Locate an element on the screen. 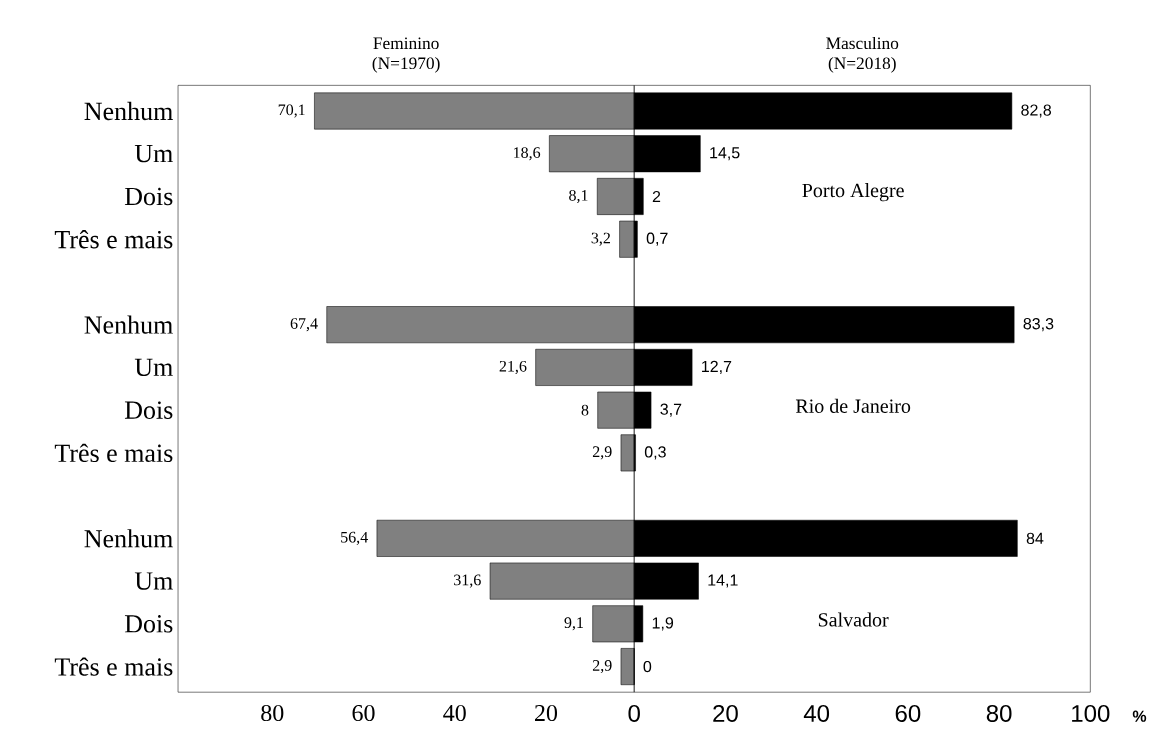 The height and width of the screenshot is (739, 1167). data-label: 31,6 is located at coordinates (467, 581).